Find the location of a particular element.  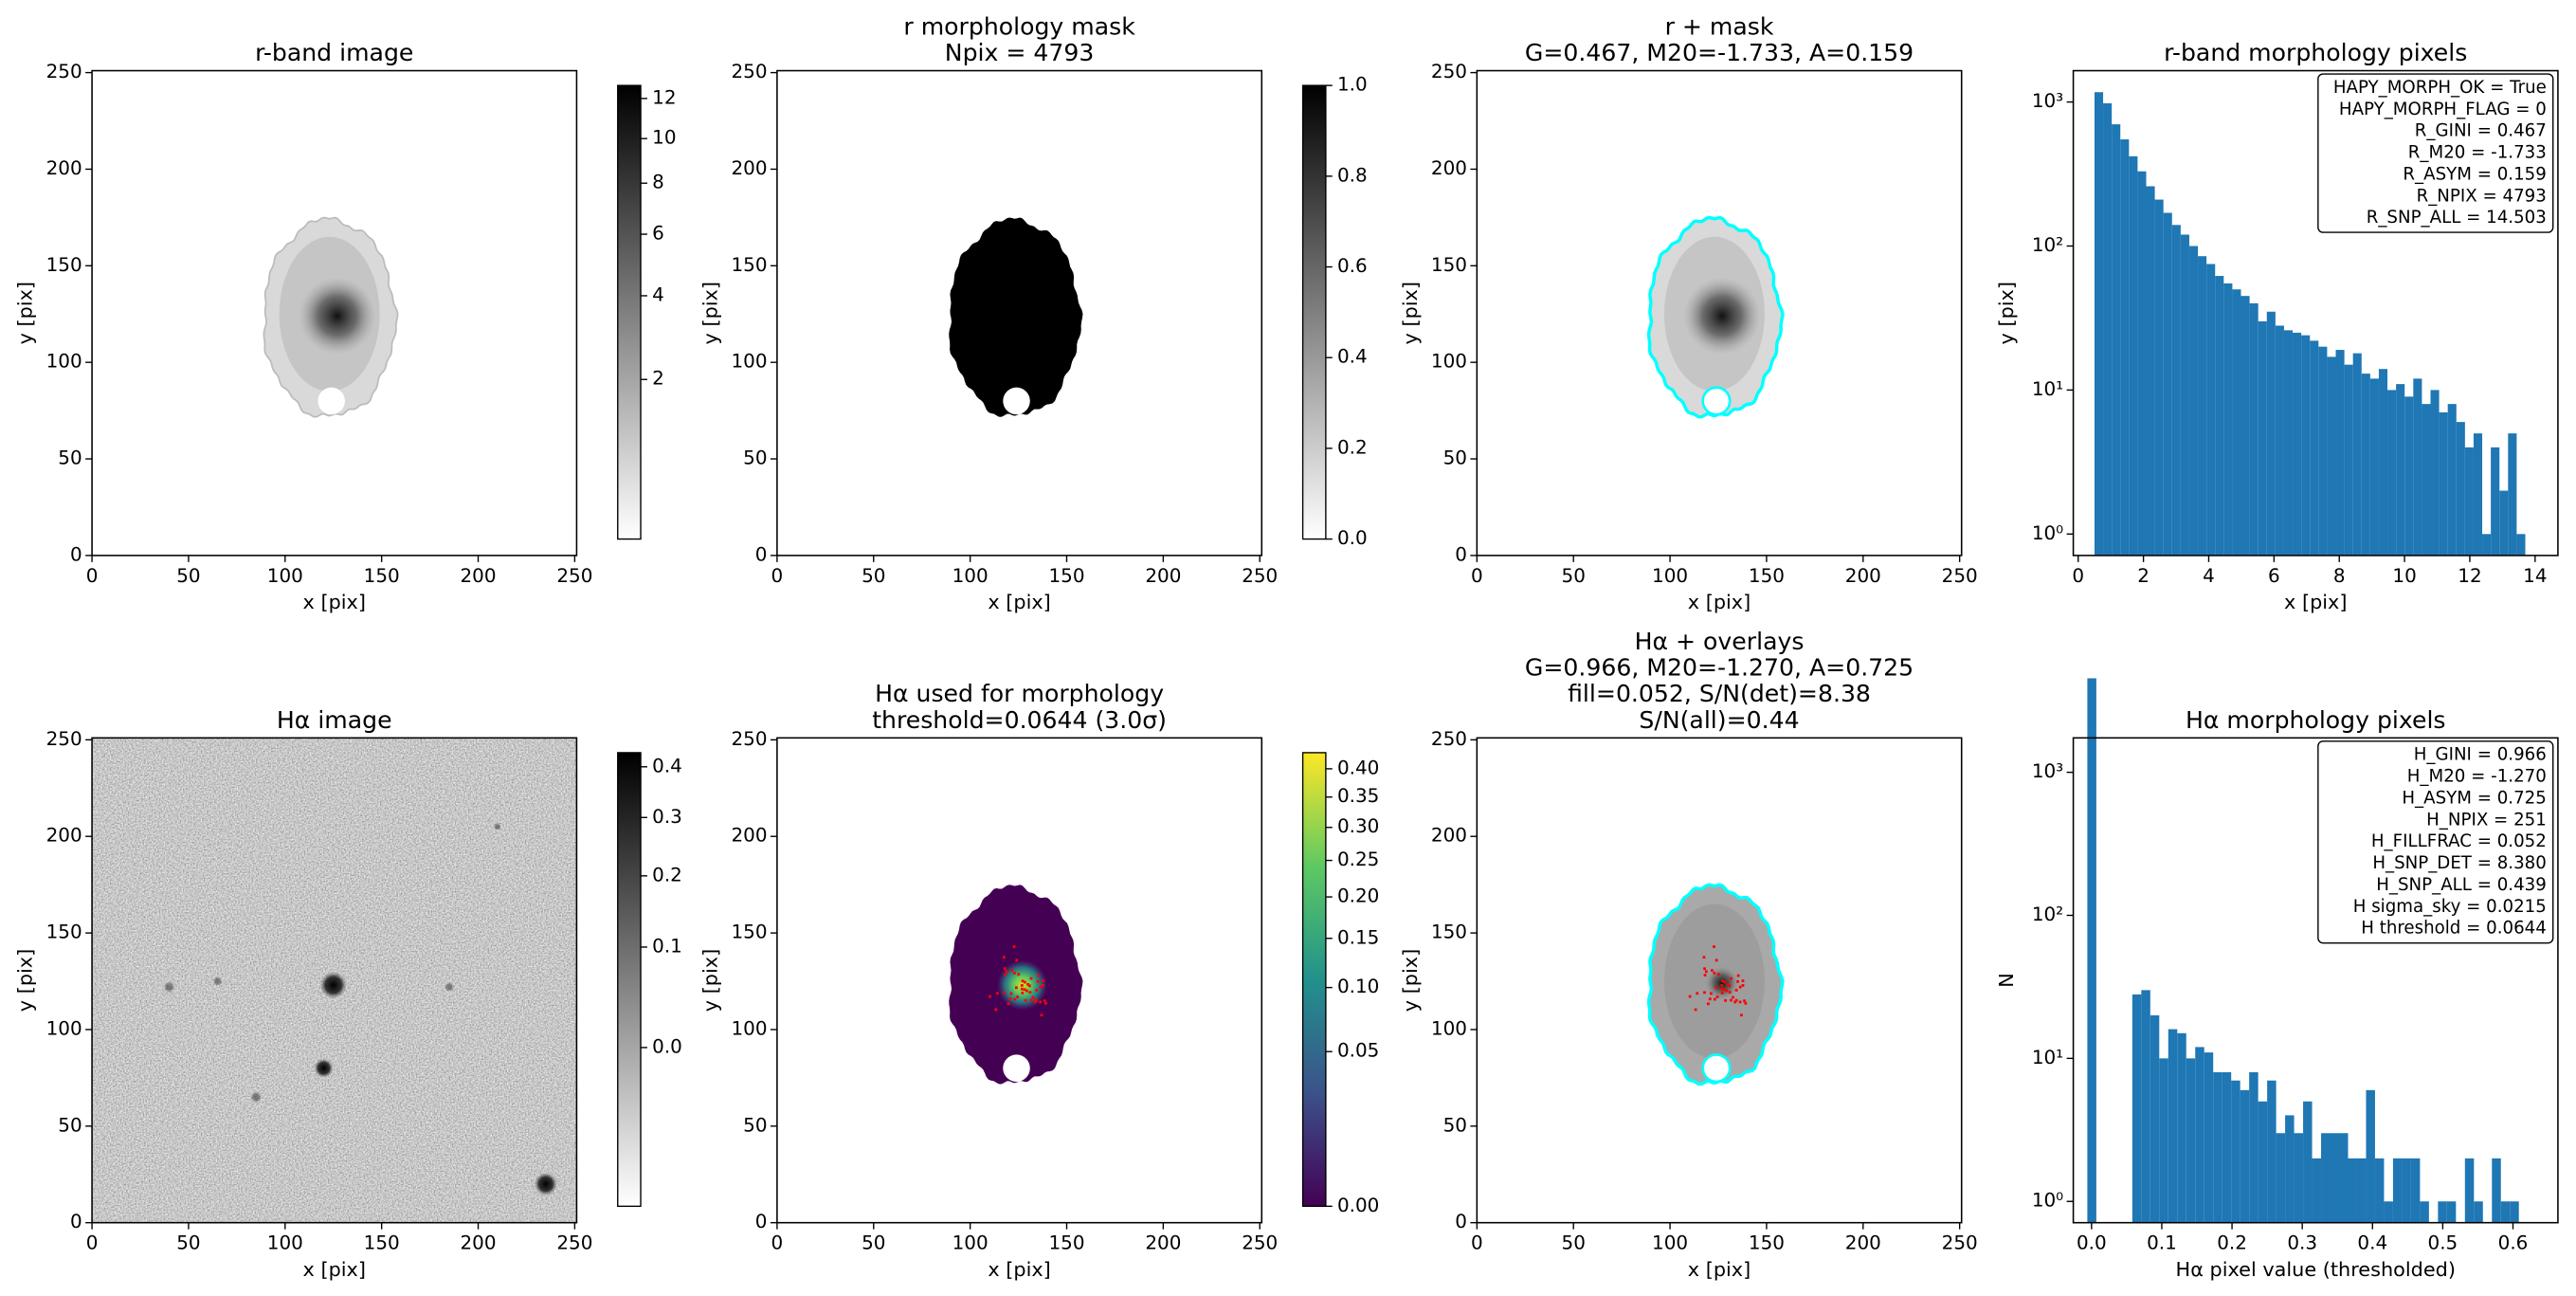

annotation-line: H_NPIX = 251 is located at coordinates (2486, 820).